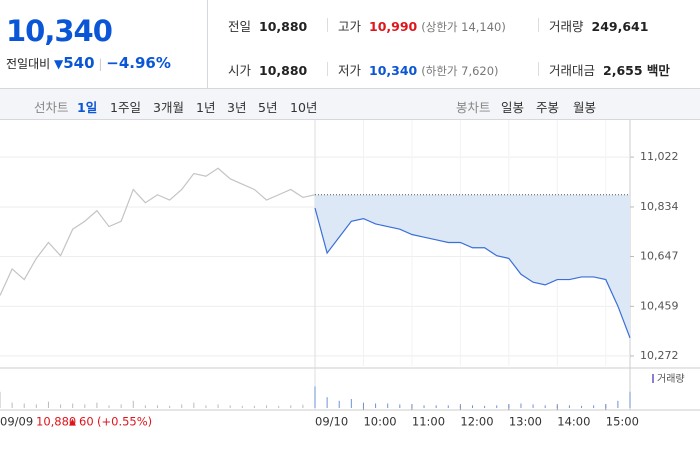  What do you see at coordinates (548, 107) in the screenshot?
I see `tab: 주봉` at bounding box center [548, 107].